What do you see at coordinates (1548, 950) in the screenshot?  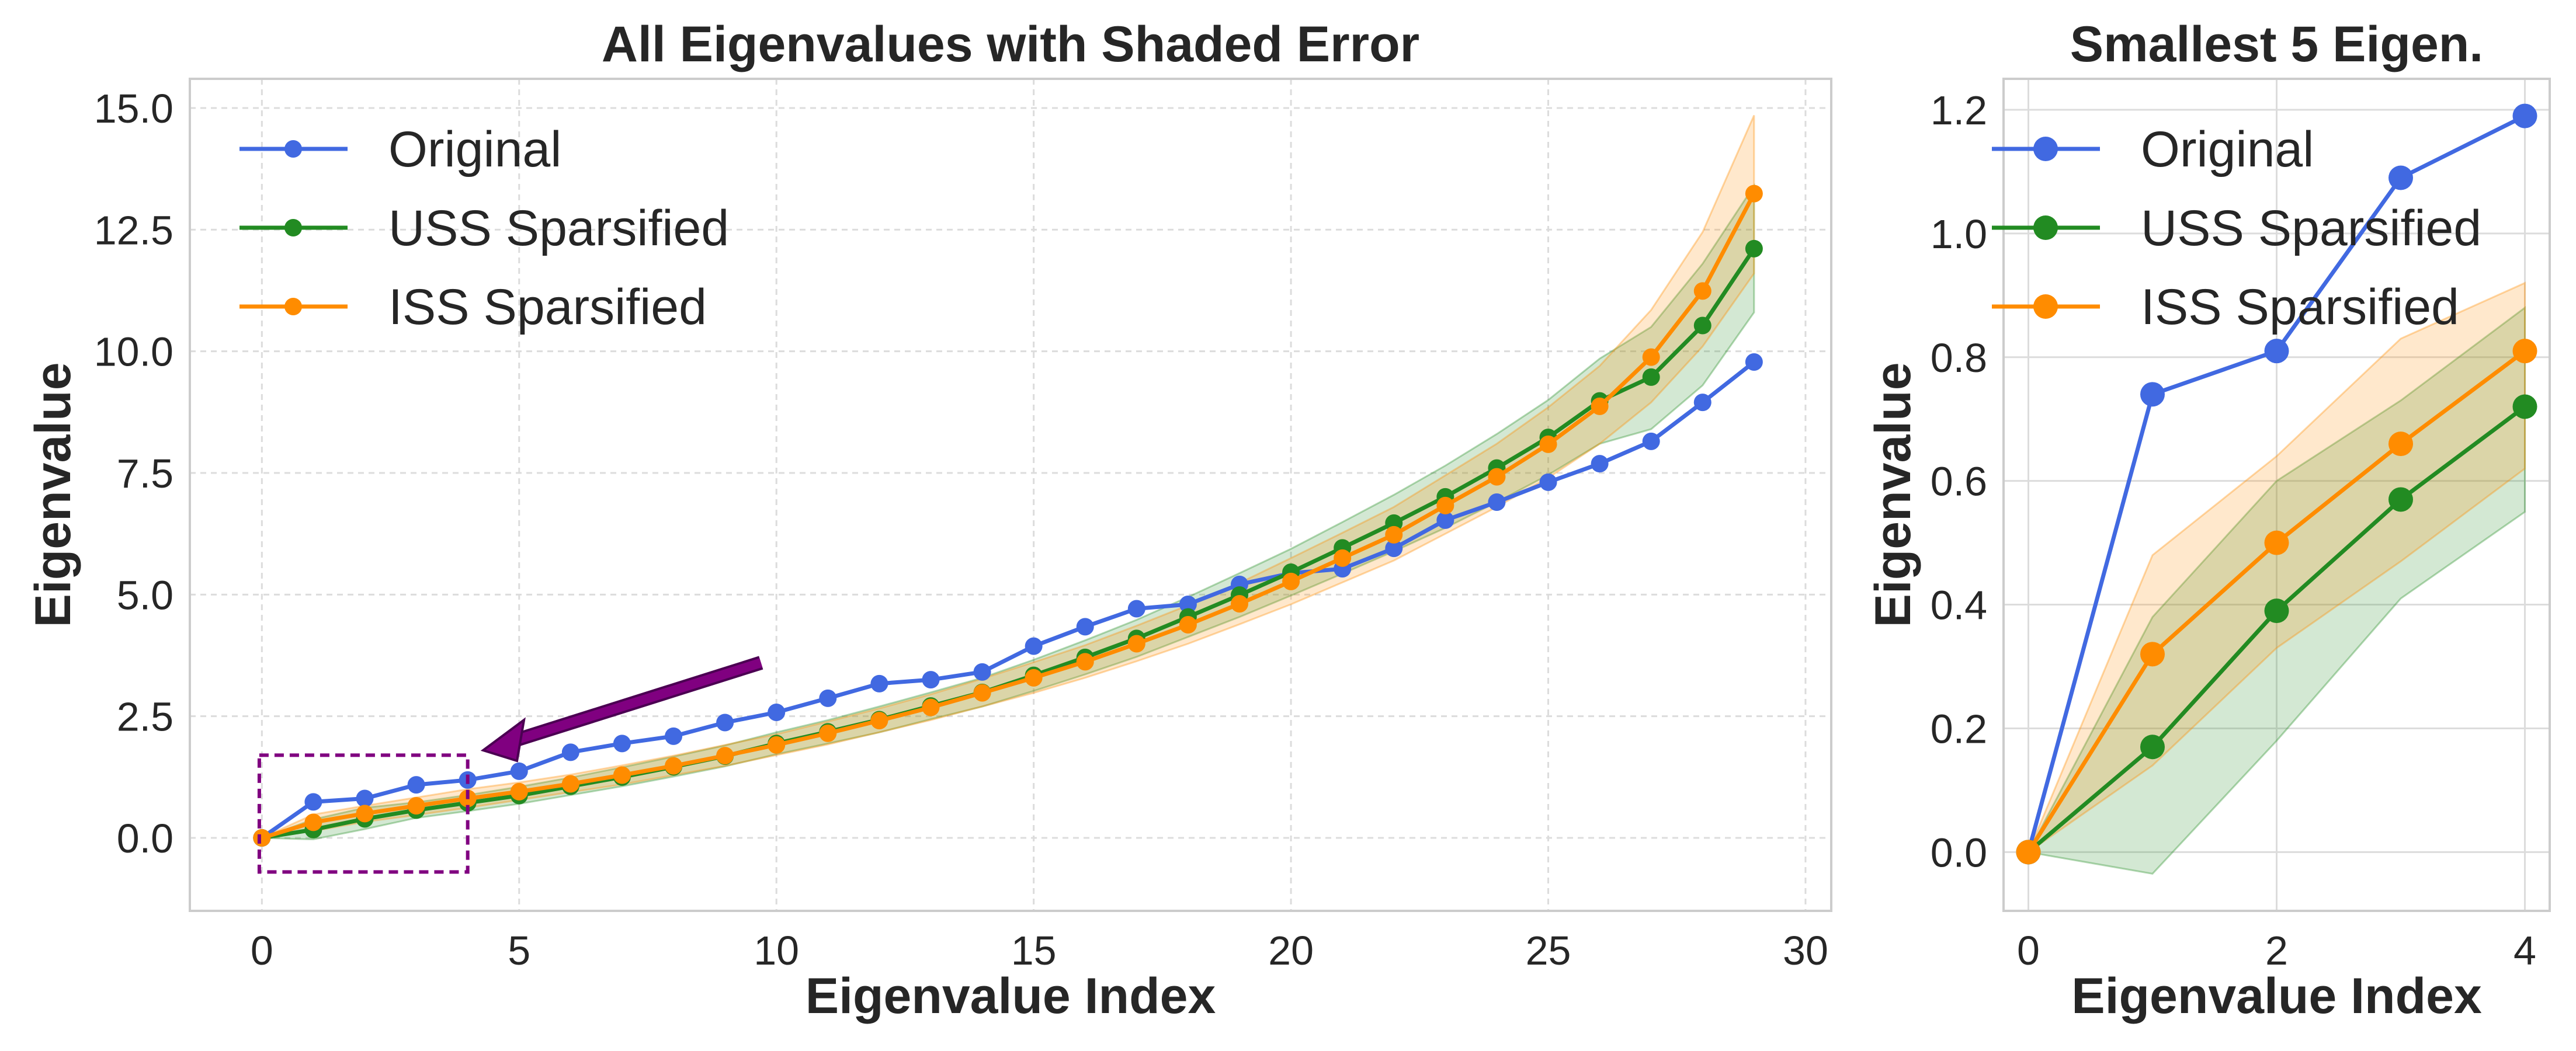 I see `x-tick-label: 25` at bounding box center [1548, 950].